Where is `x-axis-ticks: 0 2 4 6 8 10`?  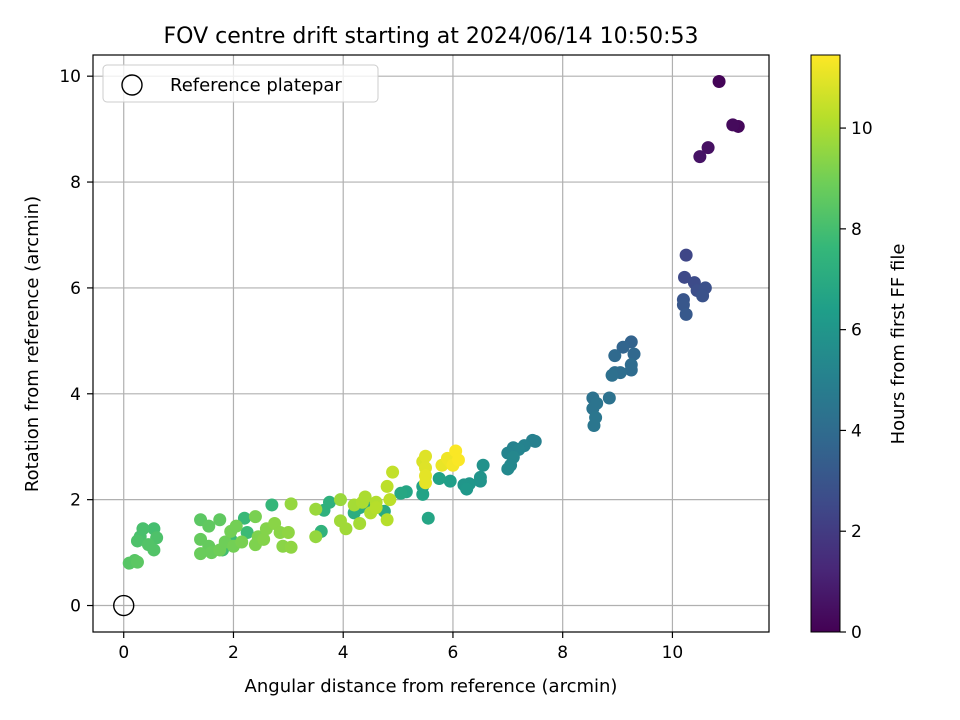
x-axis-ticks: 0 2 4 6 8 10 is located at coordinates (400, 647).